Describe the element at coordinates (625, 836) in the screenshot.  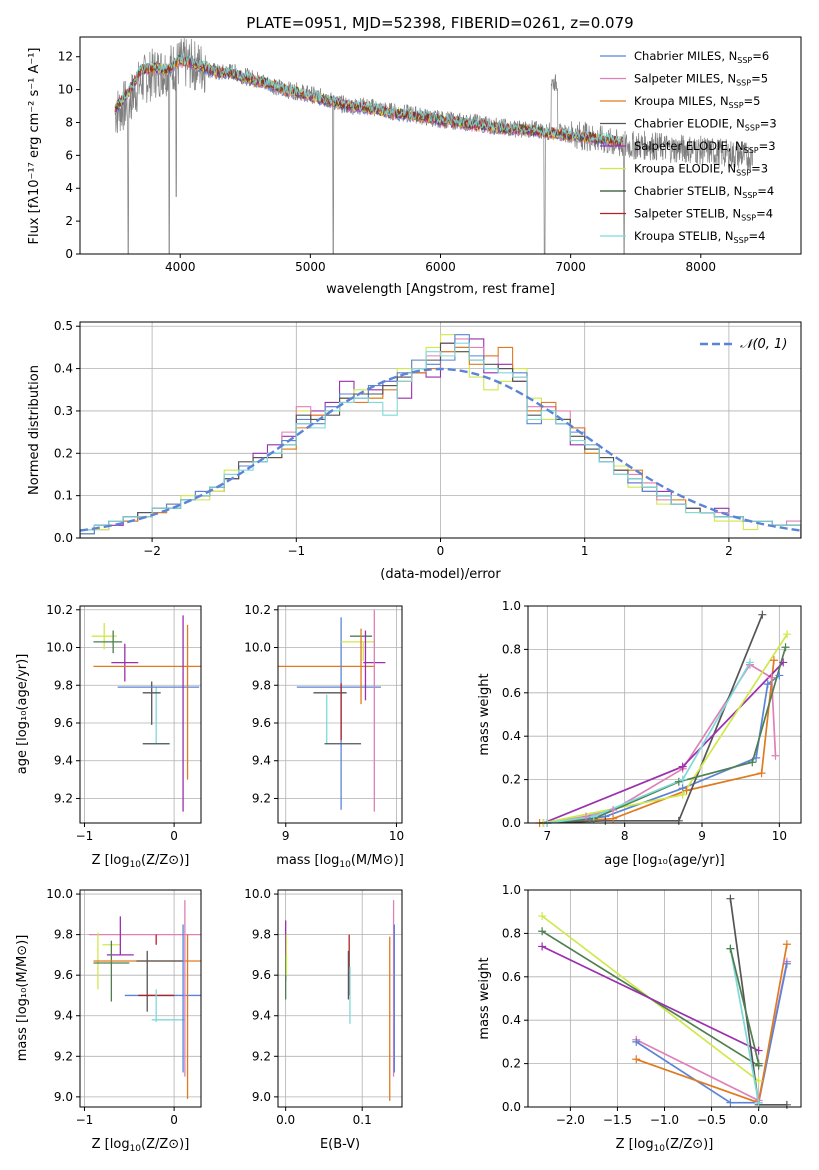
I see `x-tick-label: 8` at that location.